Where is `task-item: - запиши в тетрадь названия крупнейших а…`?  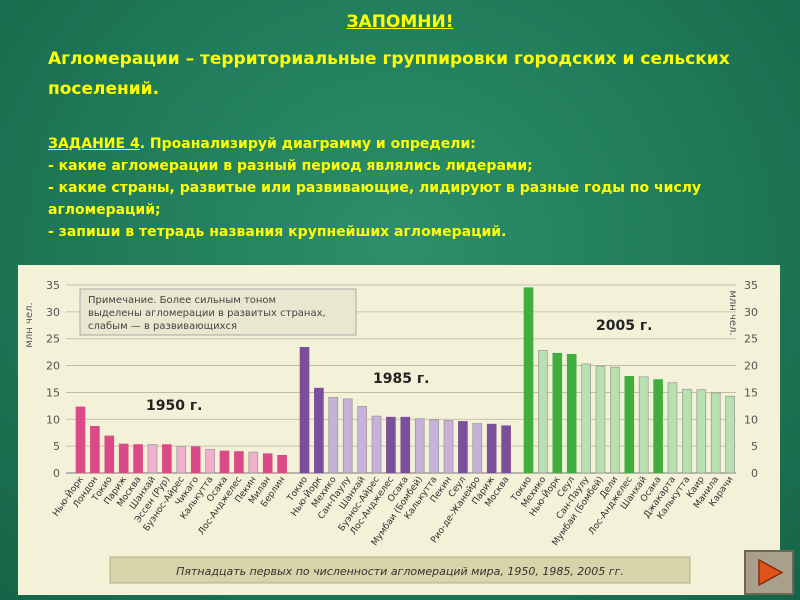
task-item: - запиши в тетрадь названия крупнейших а… is located at coordinates (277, 232).